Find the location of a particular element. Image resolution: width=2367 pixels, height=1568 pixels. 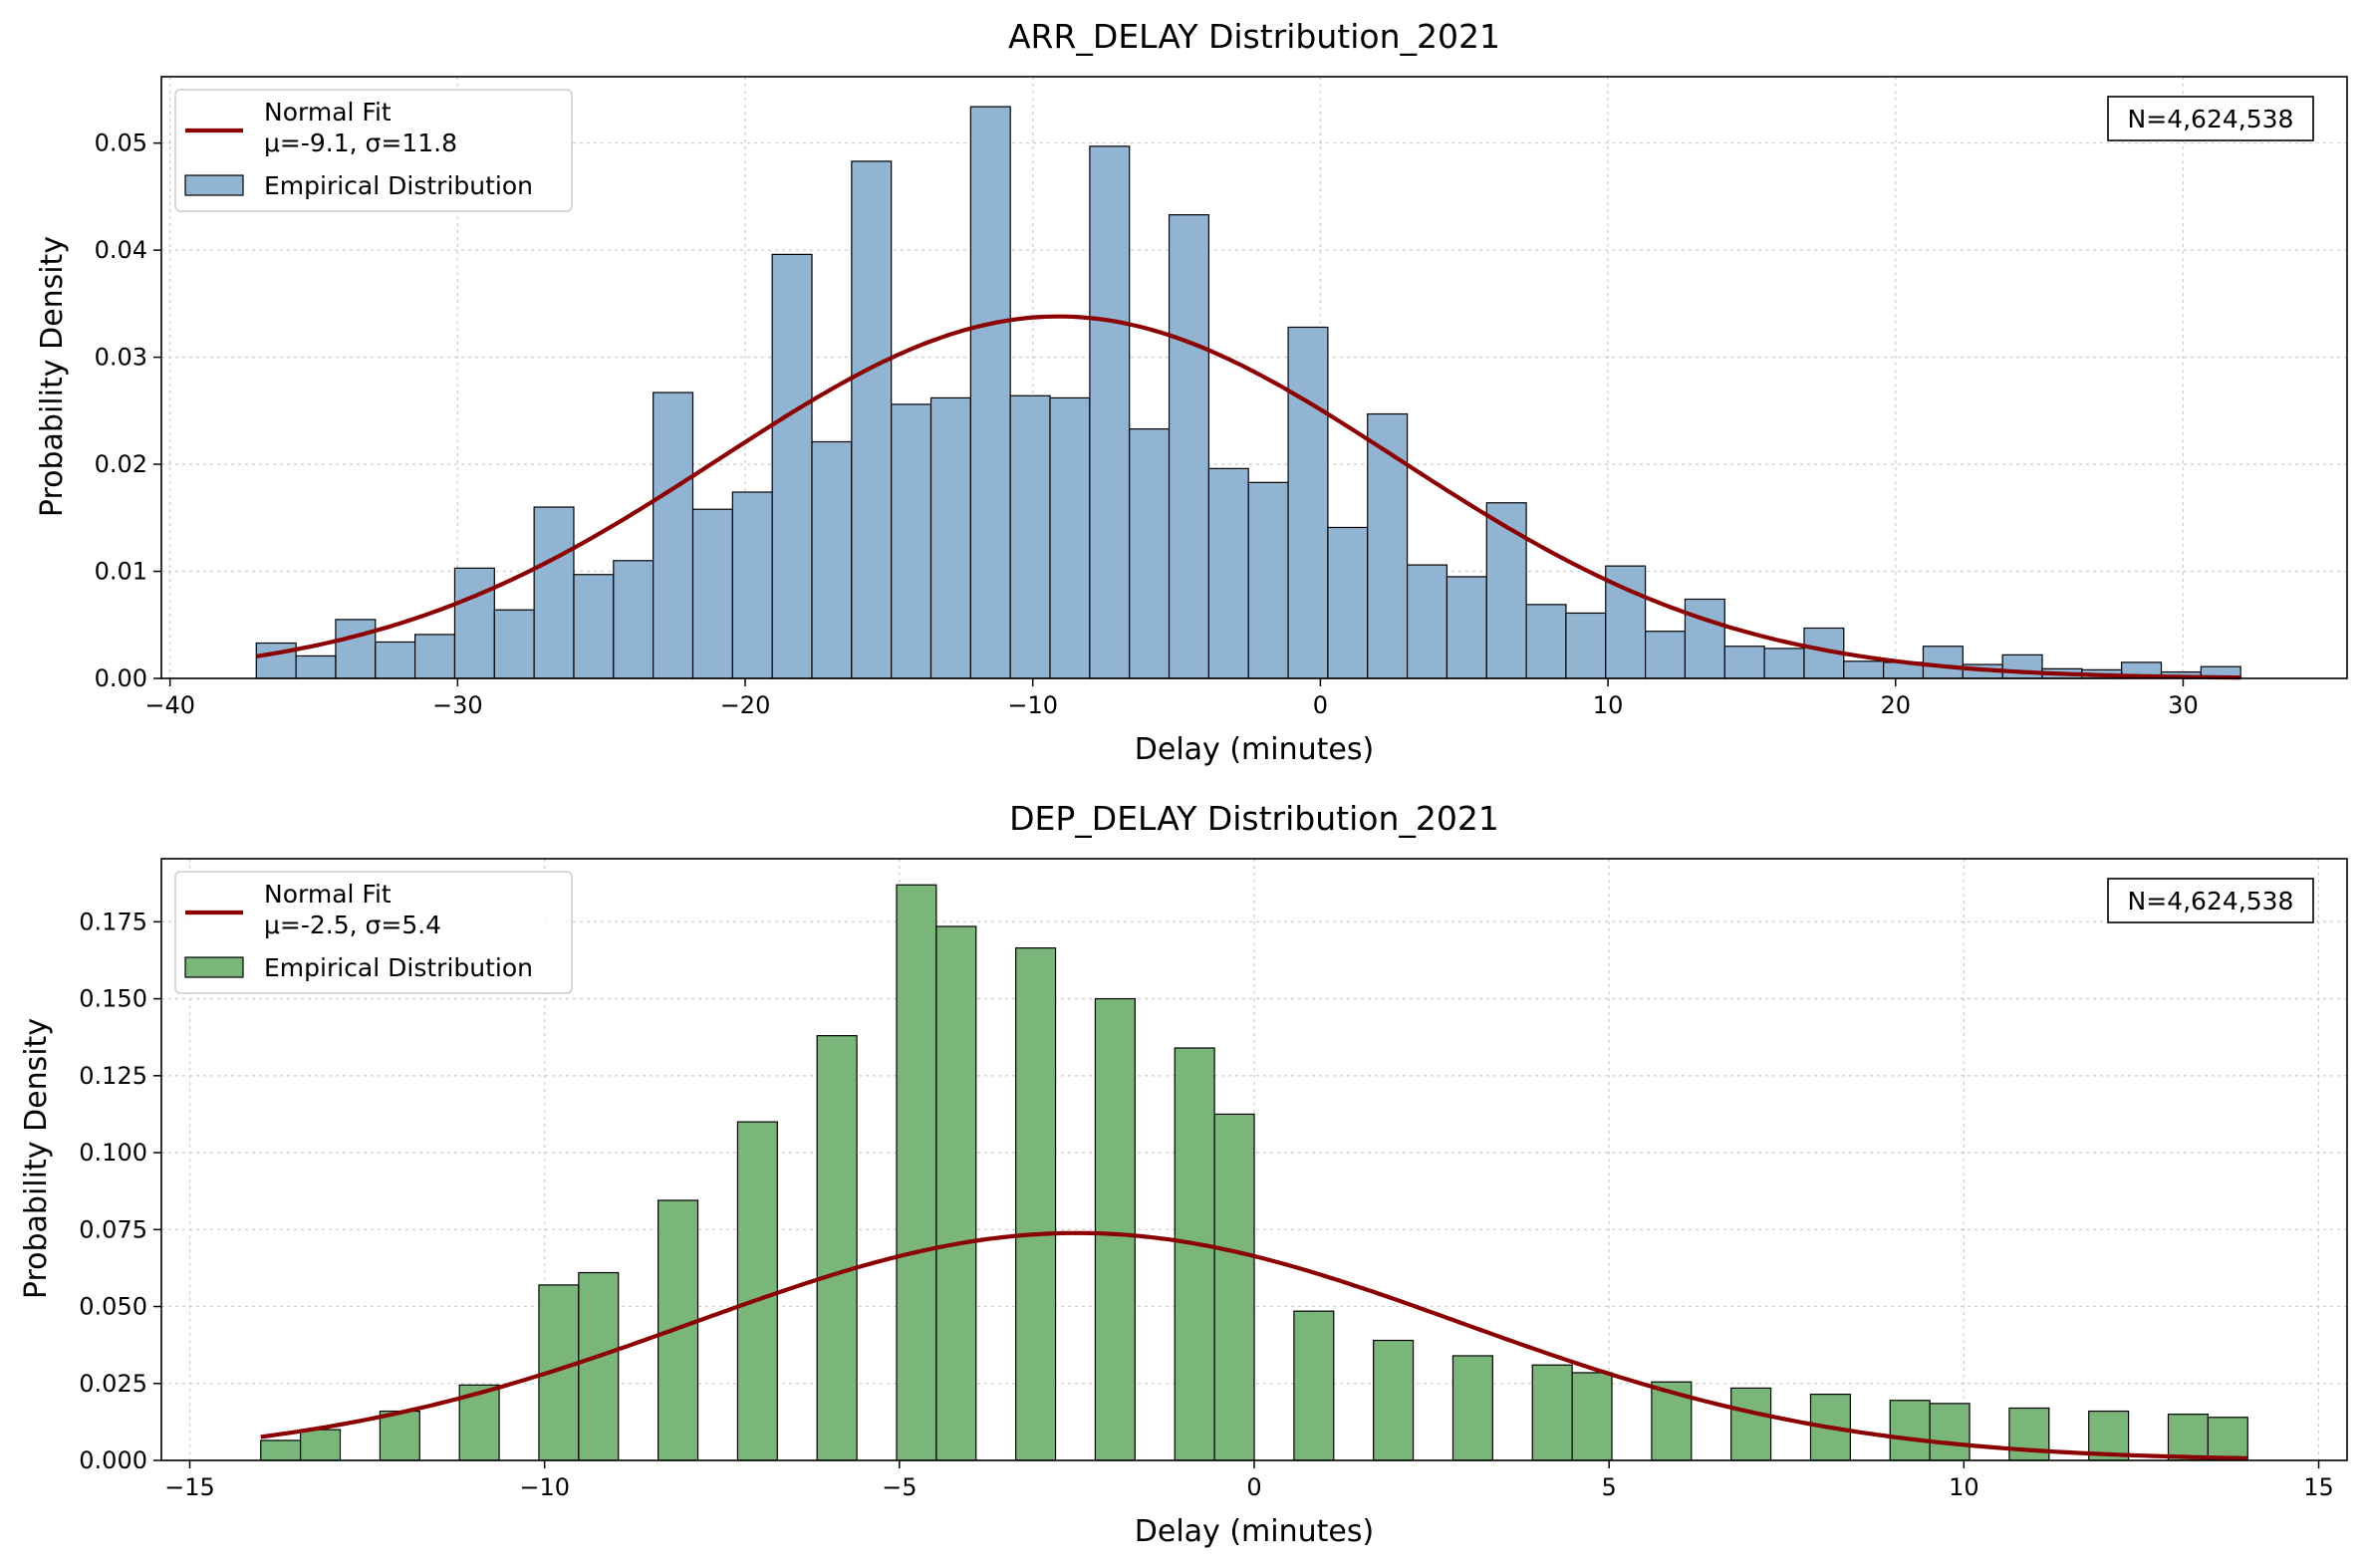

y-axis-ticks: 0.00 0.01 0.02 0.03 0.04 0.05 is located at coordinates (128, 411).